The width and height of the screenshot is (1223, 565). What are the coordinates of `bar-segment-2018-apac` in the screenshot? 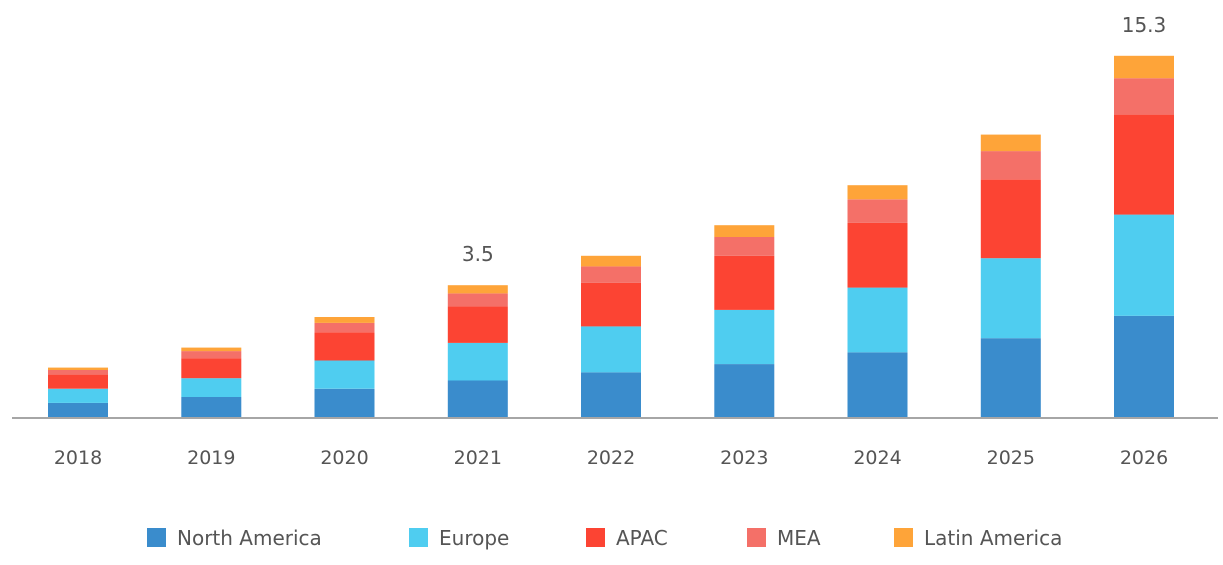 It's located at (78, 381).